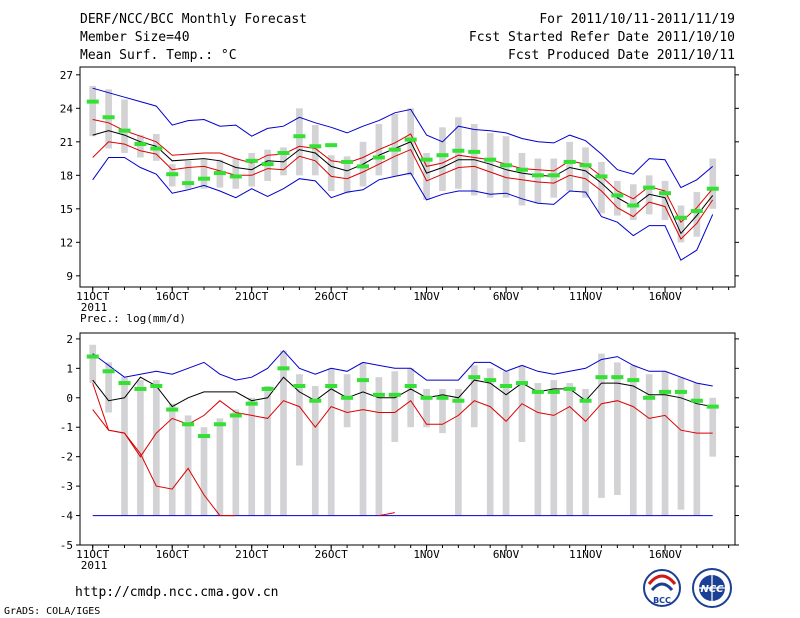 This screenshot has height=618, width=800. What do you see at coordinates (94, 307) in the screenshot?
I see `temp-xtick-year: 2011` at bounding box center [94, 307].